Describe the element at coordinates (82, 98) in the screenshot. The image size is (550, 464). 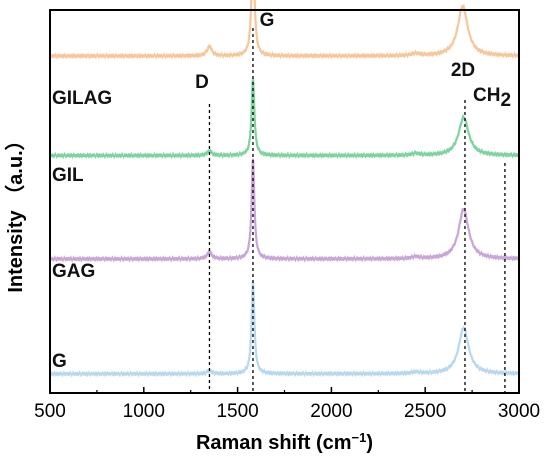
I see `series-label-gilag: GILAG` at that location.